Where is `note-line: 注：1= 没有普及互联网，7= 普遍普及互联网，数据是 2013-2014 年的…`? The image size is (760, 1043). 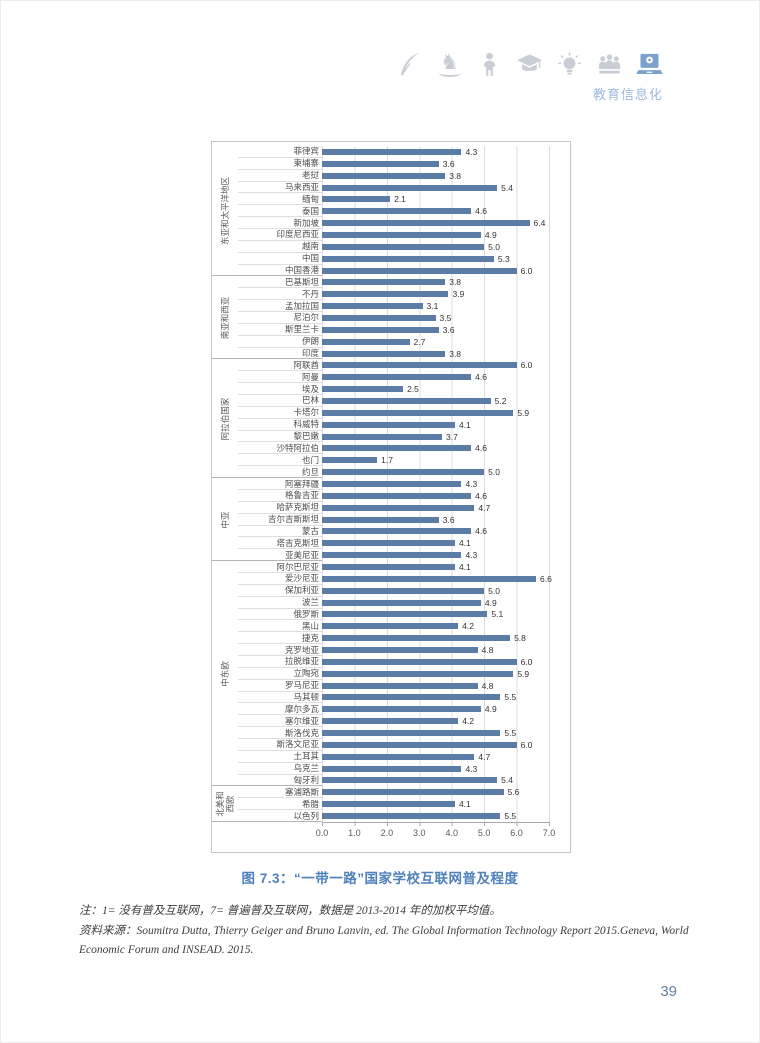 note-line: 注：1= 没有普及互联网，7= 普遍普及互联网，数据是 2013-2014 年的… is located at coordinates (290, 911).